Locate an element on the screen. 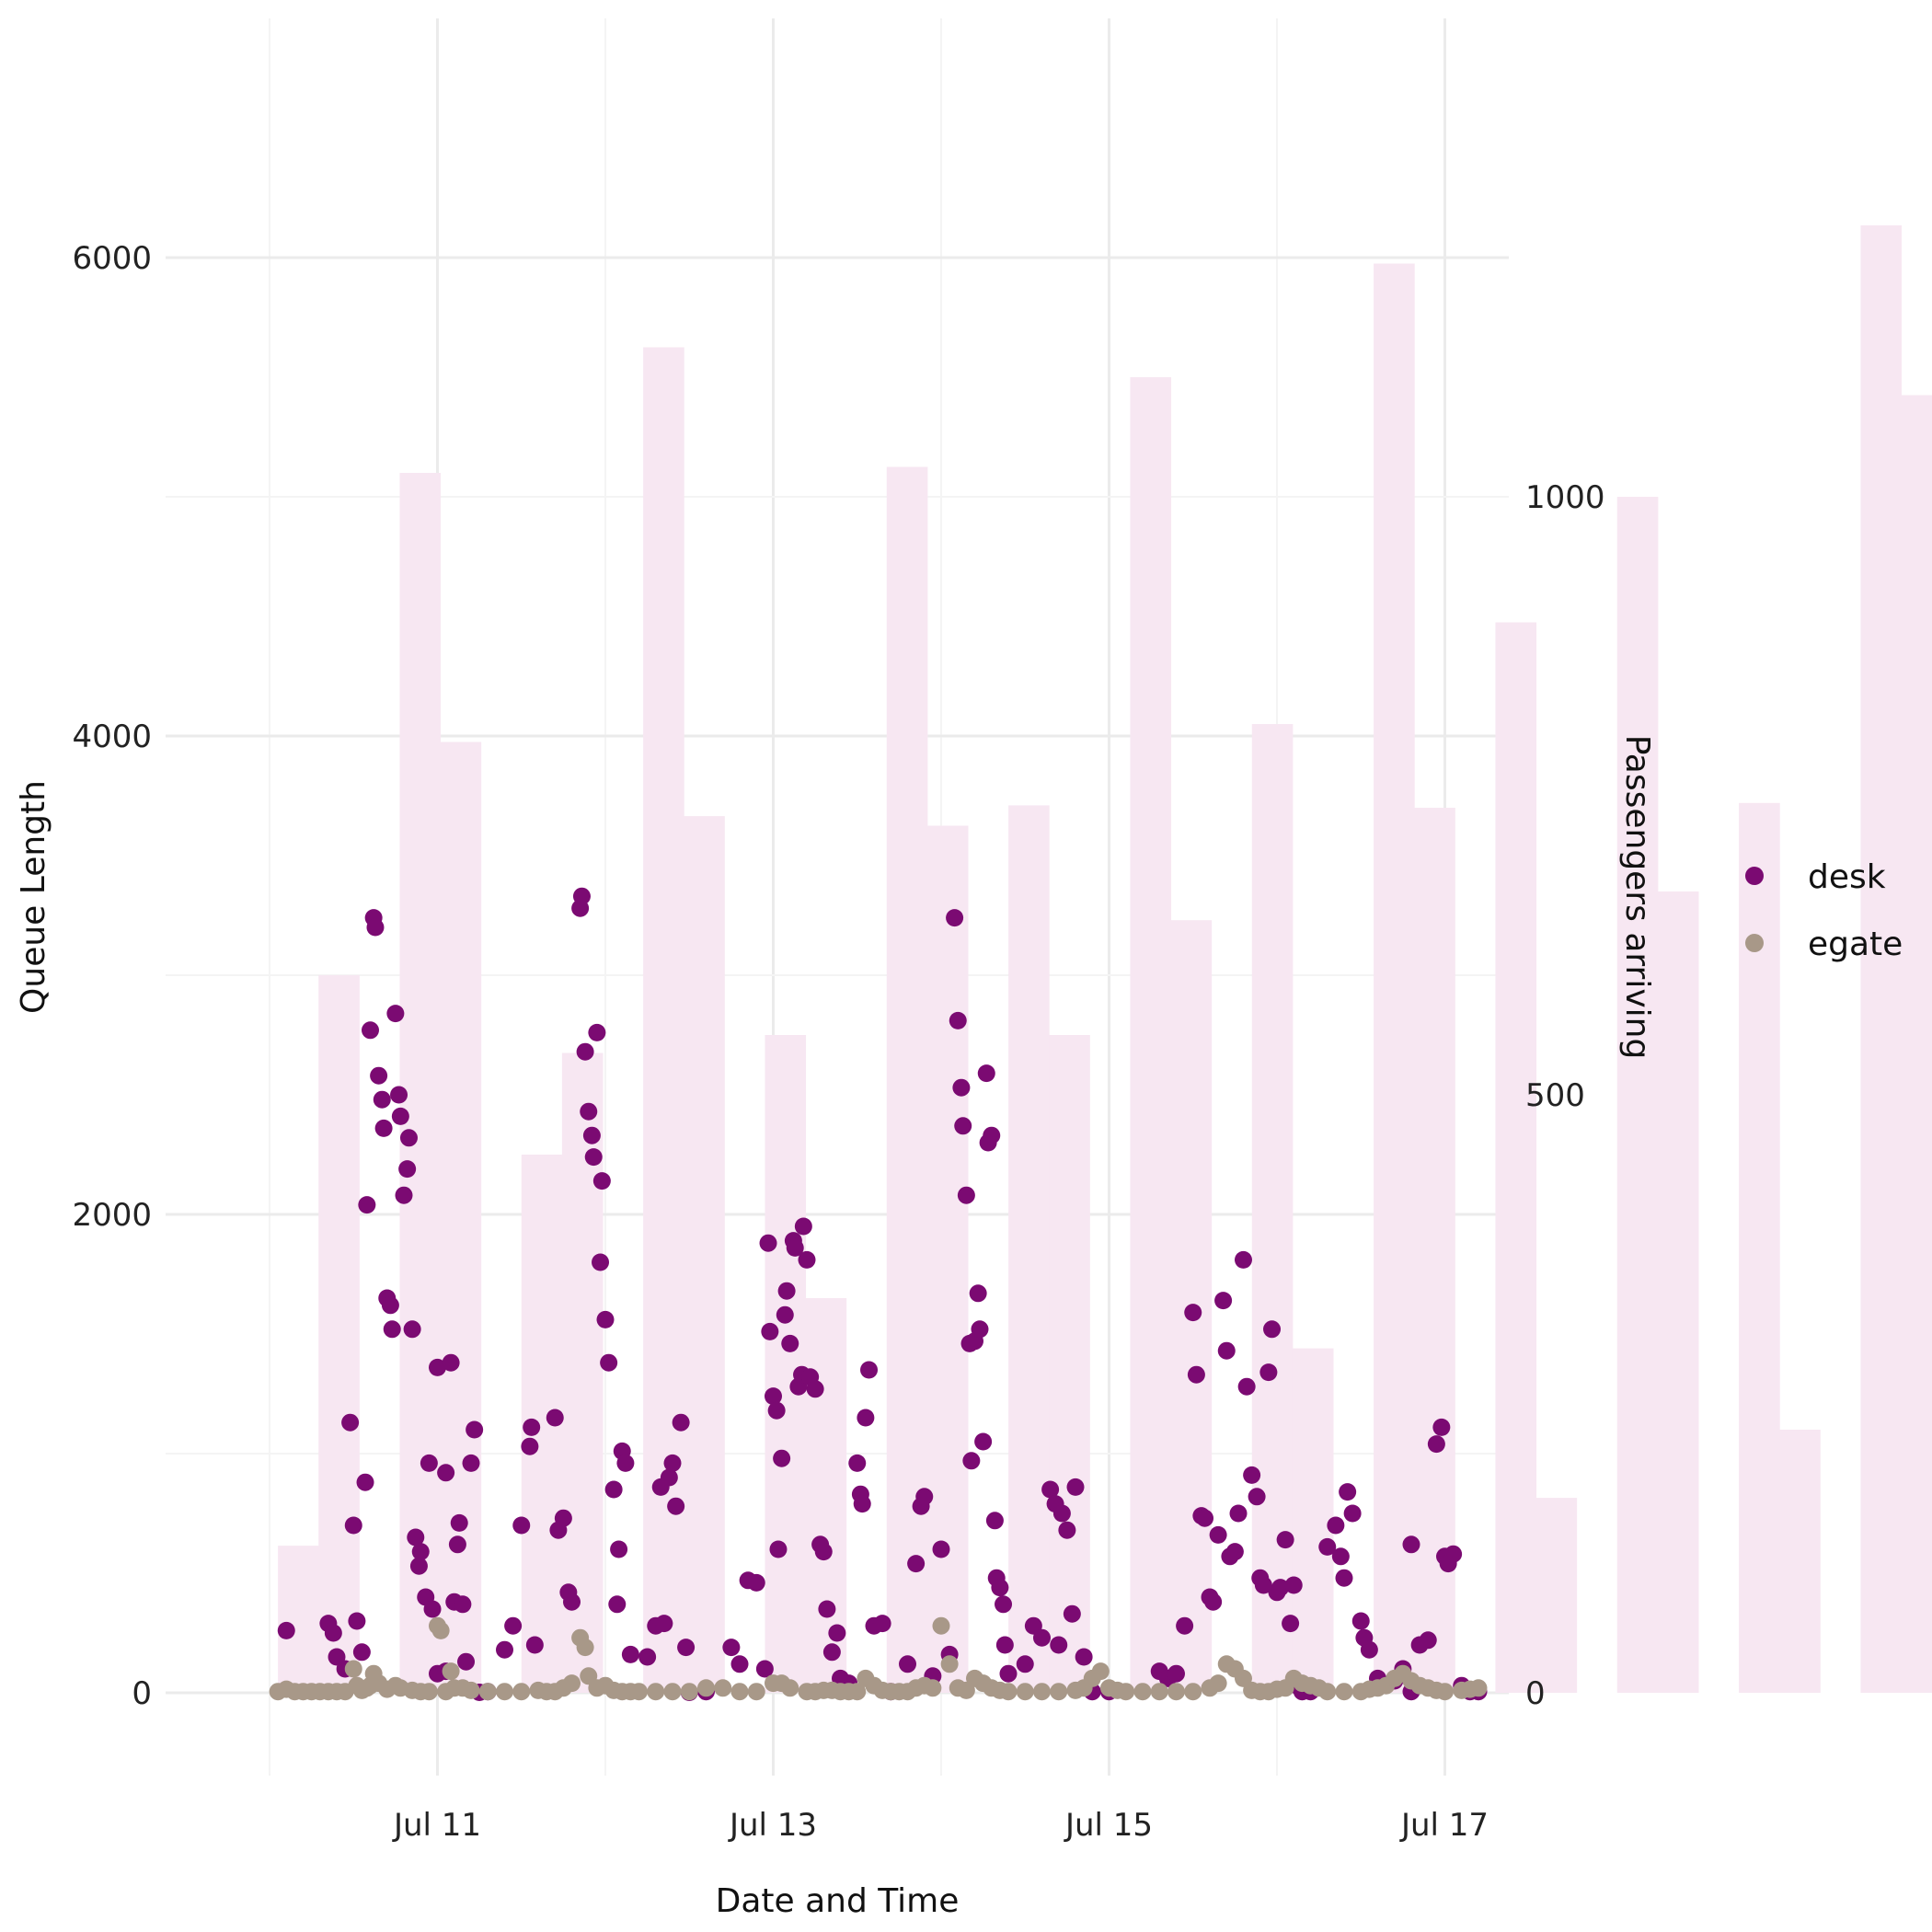  y-axis-title: Queue Length is located at coordinates (33, 897).